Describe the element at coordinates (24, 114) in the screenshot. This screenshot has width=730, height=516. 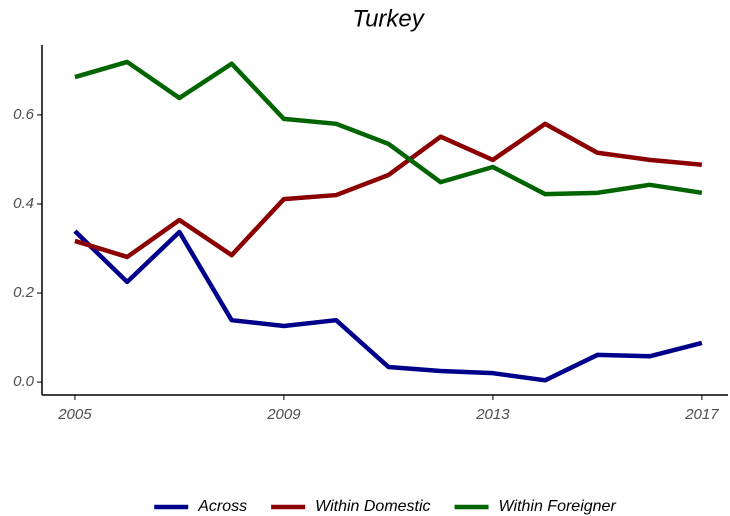
I see `y-tick-label: 0.6` at that location.